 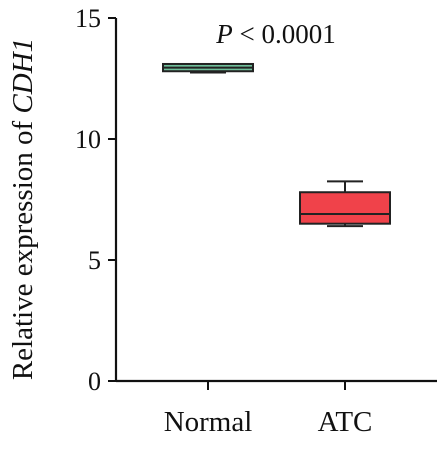 What do you see at coordinates (345, 208) in the screenshot?
I see `box-rect` at bounding box center [345, 208].